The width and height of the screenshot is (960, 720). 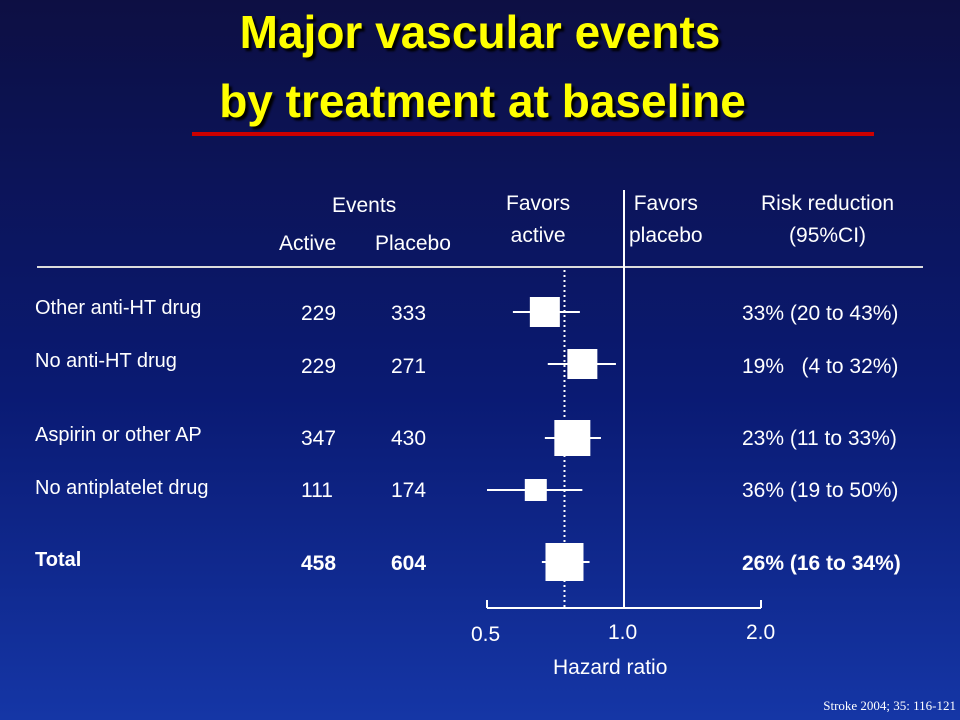 I want to click on title-underline, so click(x=533, y=134).